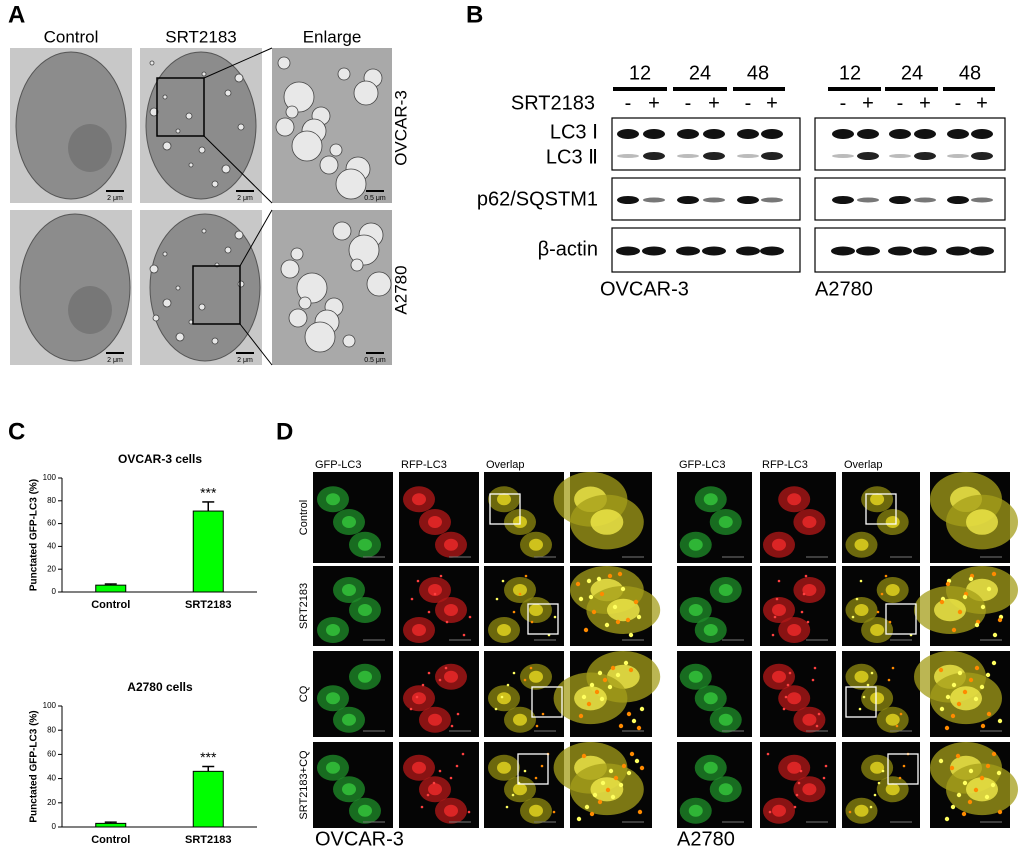  What do you see at coordinates (34, 535) in the screenshot?
I see `y-axis-label: Punctated GFP-LC3 (%)` at bounding box center [34, 535].